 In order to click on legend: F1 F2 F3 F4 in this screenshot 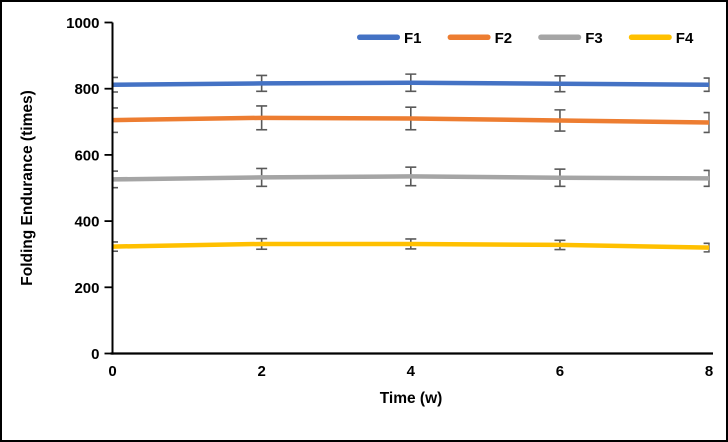, I will do `click(525, 38)`.